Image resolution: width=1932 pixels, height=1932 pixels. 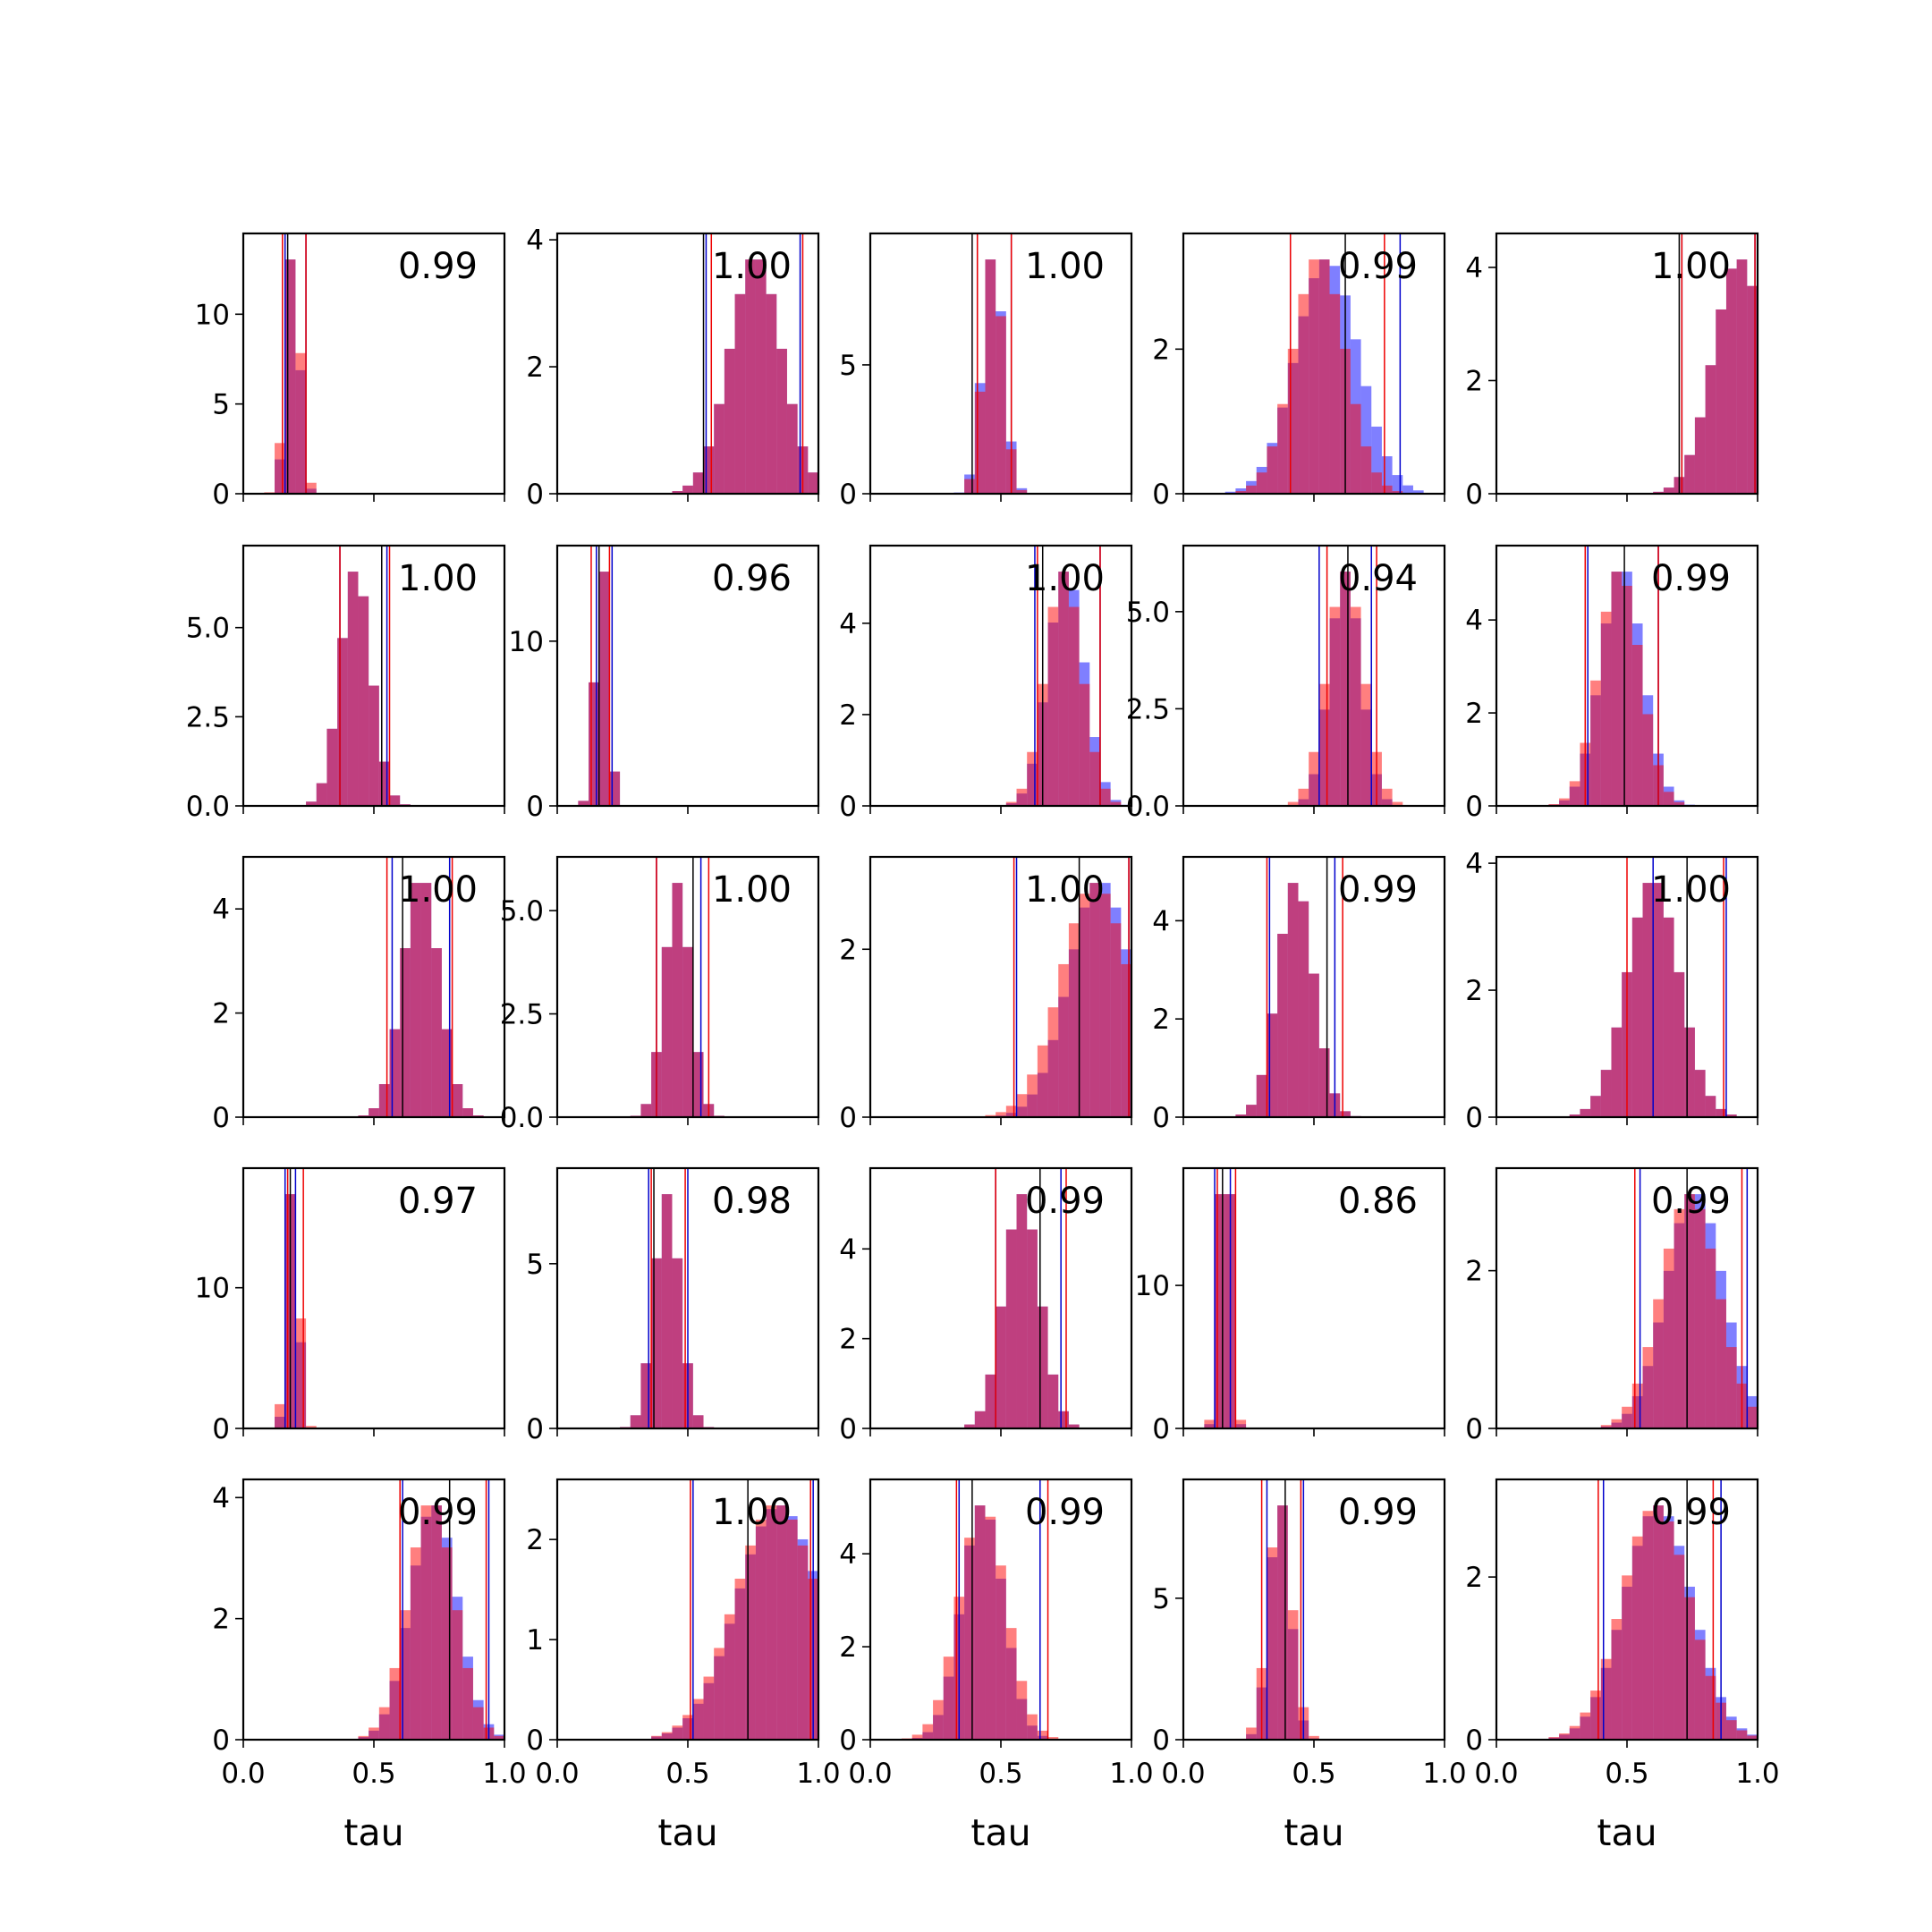 What do you see at coordinates (683, 1666) in the screenshot?
I see `panel-22: 0 1 2 0.0 0.5 1.0 1.00 tau` at bounding box center [683, 1666].